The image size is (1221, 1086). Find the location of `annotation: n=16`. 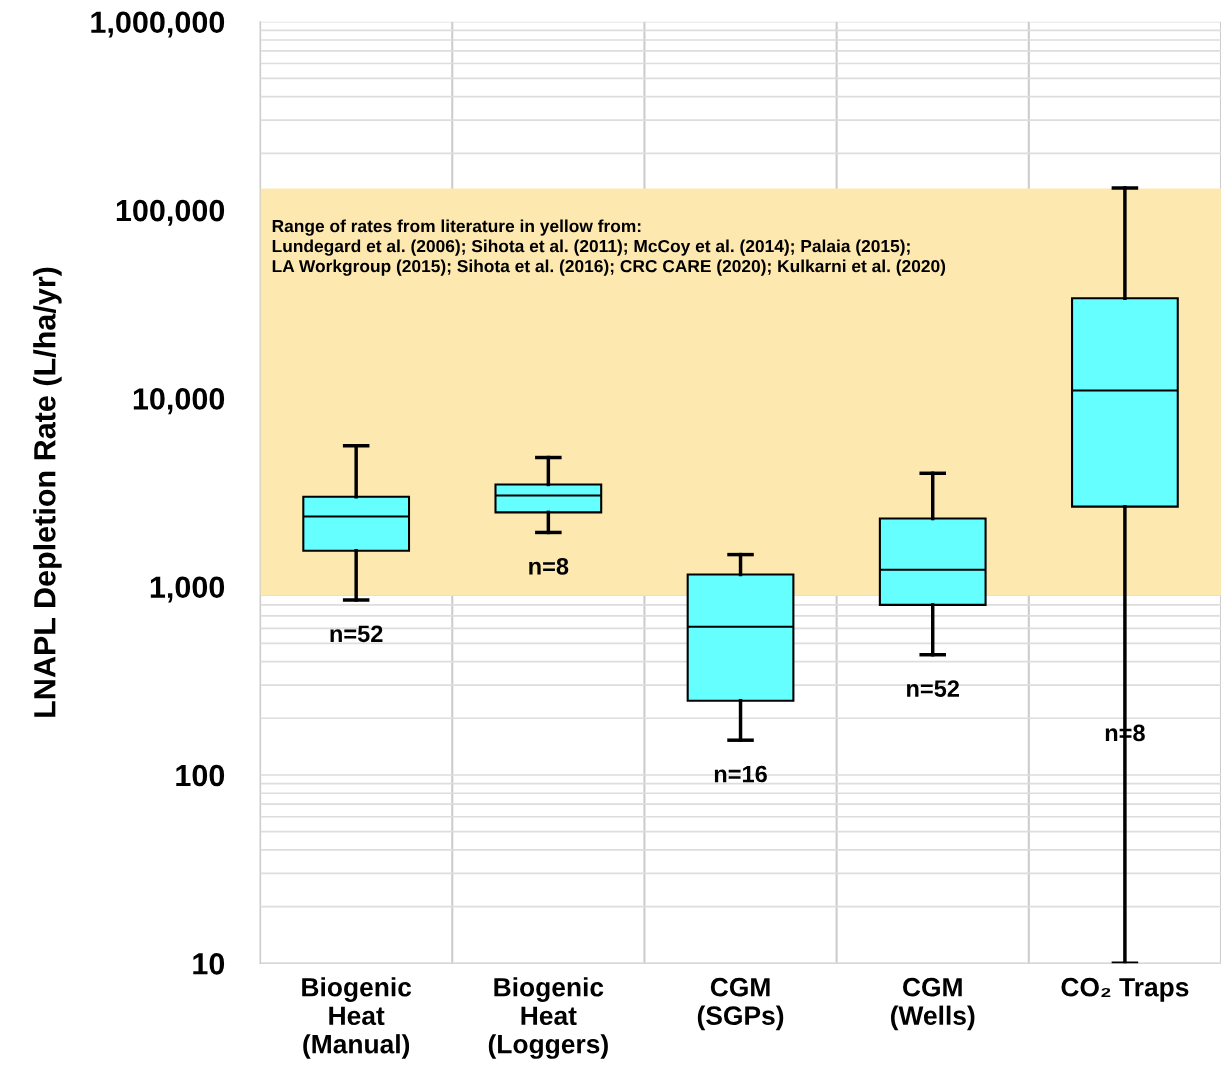

annotation: n=16 is located at coordinates (740, 774).